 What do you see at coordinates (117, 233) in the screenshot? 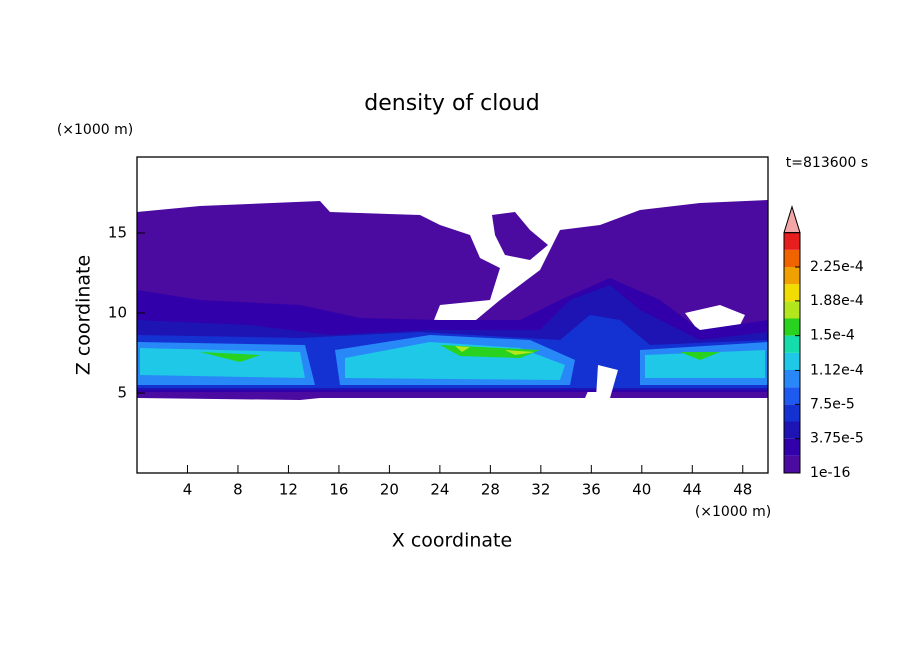
I see `y-tick-label: 15` at bounding box center [117, 233].